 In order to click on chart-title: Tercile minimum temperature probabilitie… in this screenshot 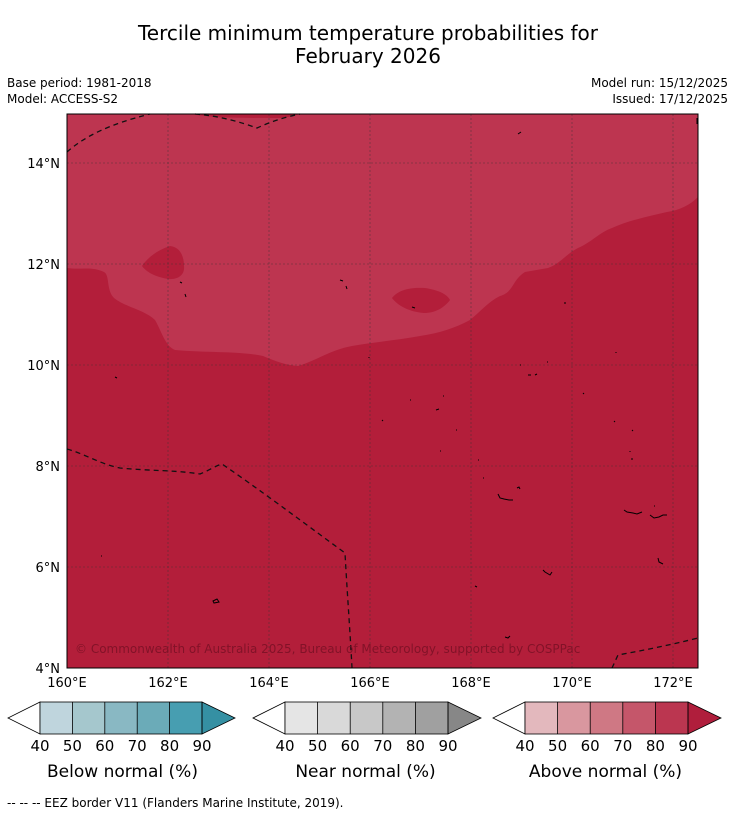, I will do `click(368, 45)`.